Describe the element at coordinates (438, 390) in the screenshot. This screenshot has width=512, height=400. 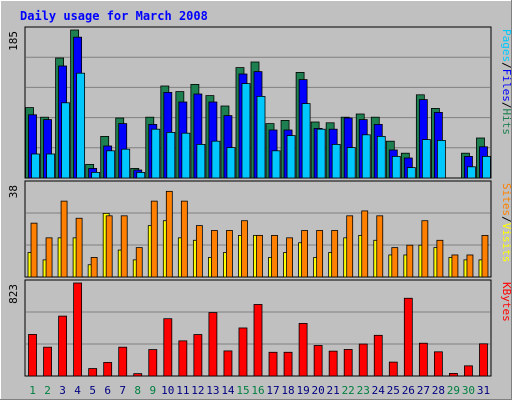
I see `x-tick-label: 28` at that location.